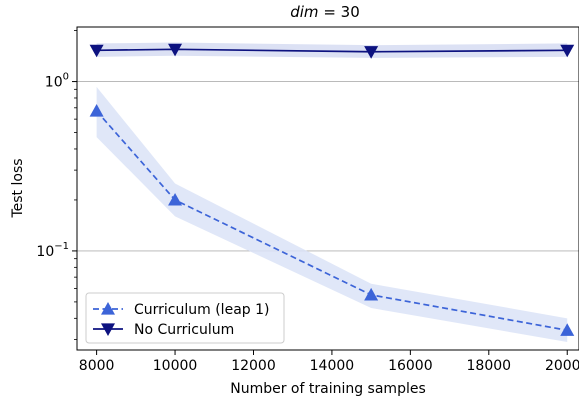 This screenshot has width=579, height=404. Describe the element at coordinates (52, 250) in the screenshot. I see `y-tick-label: 10⁻¹` at that location.